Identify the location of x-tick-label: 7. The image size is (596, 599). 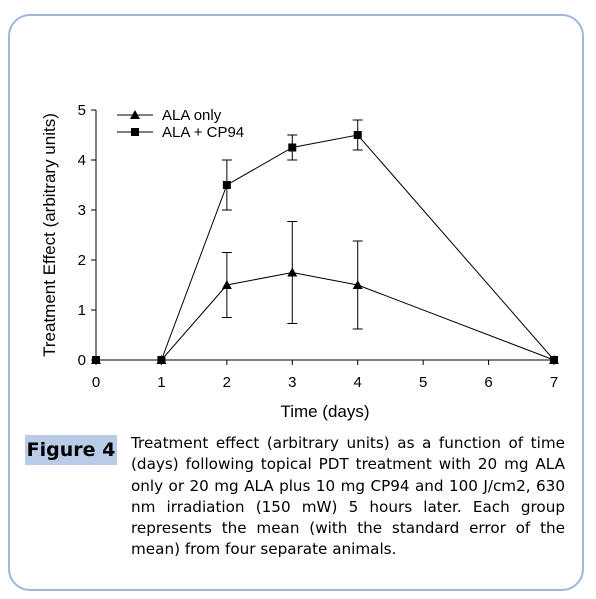
(554, 382).